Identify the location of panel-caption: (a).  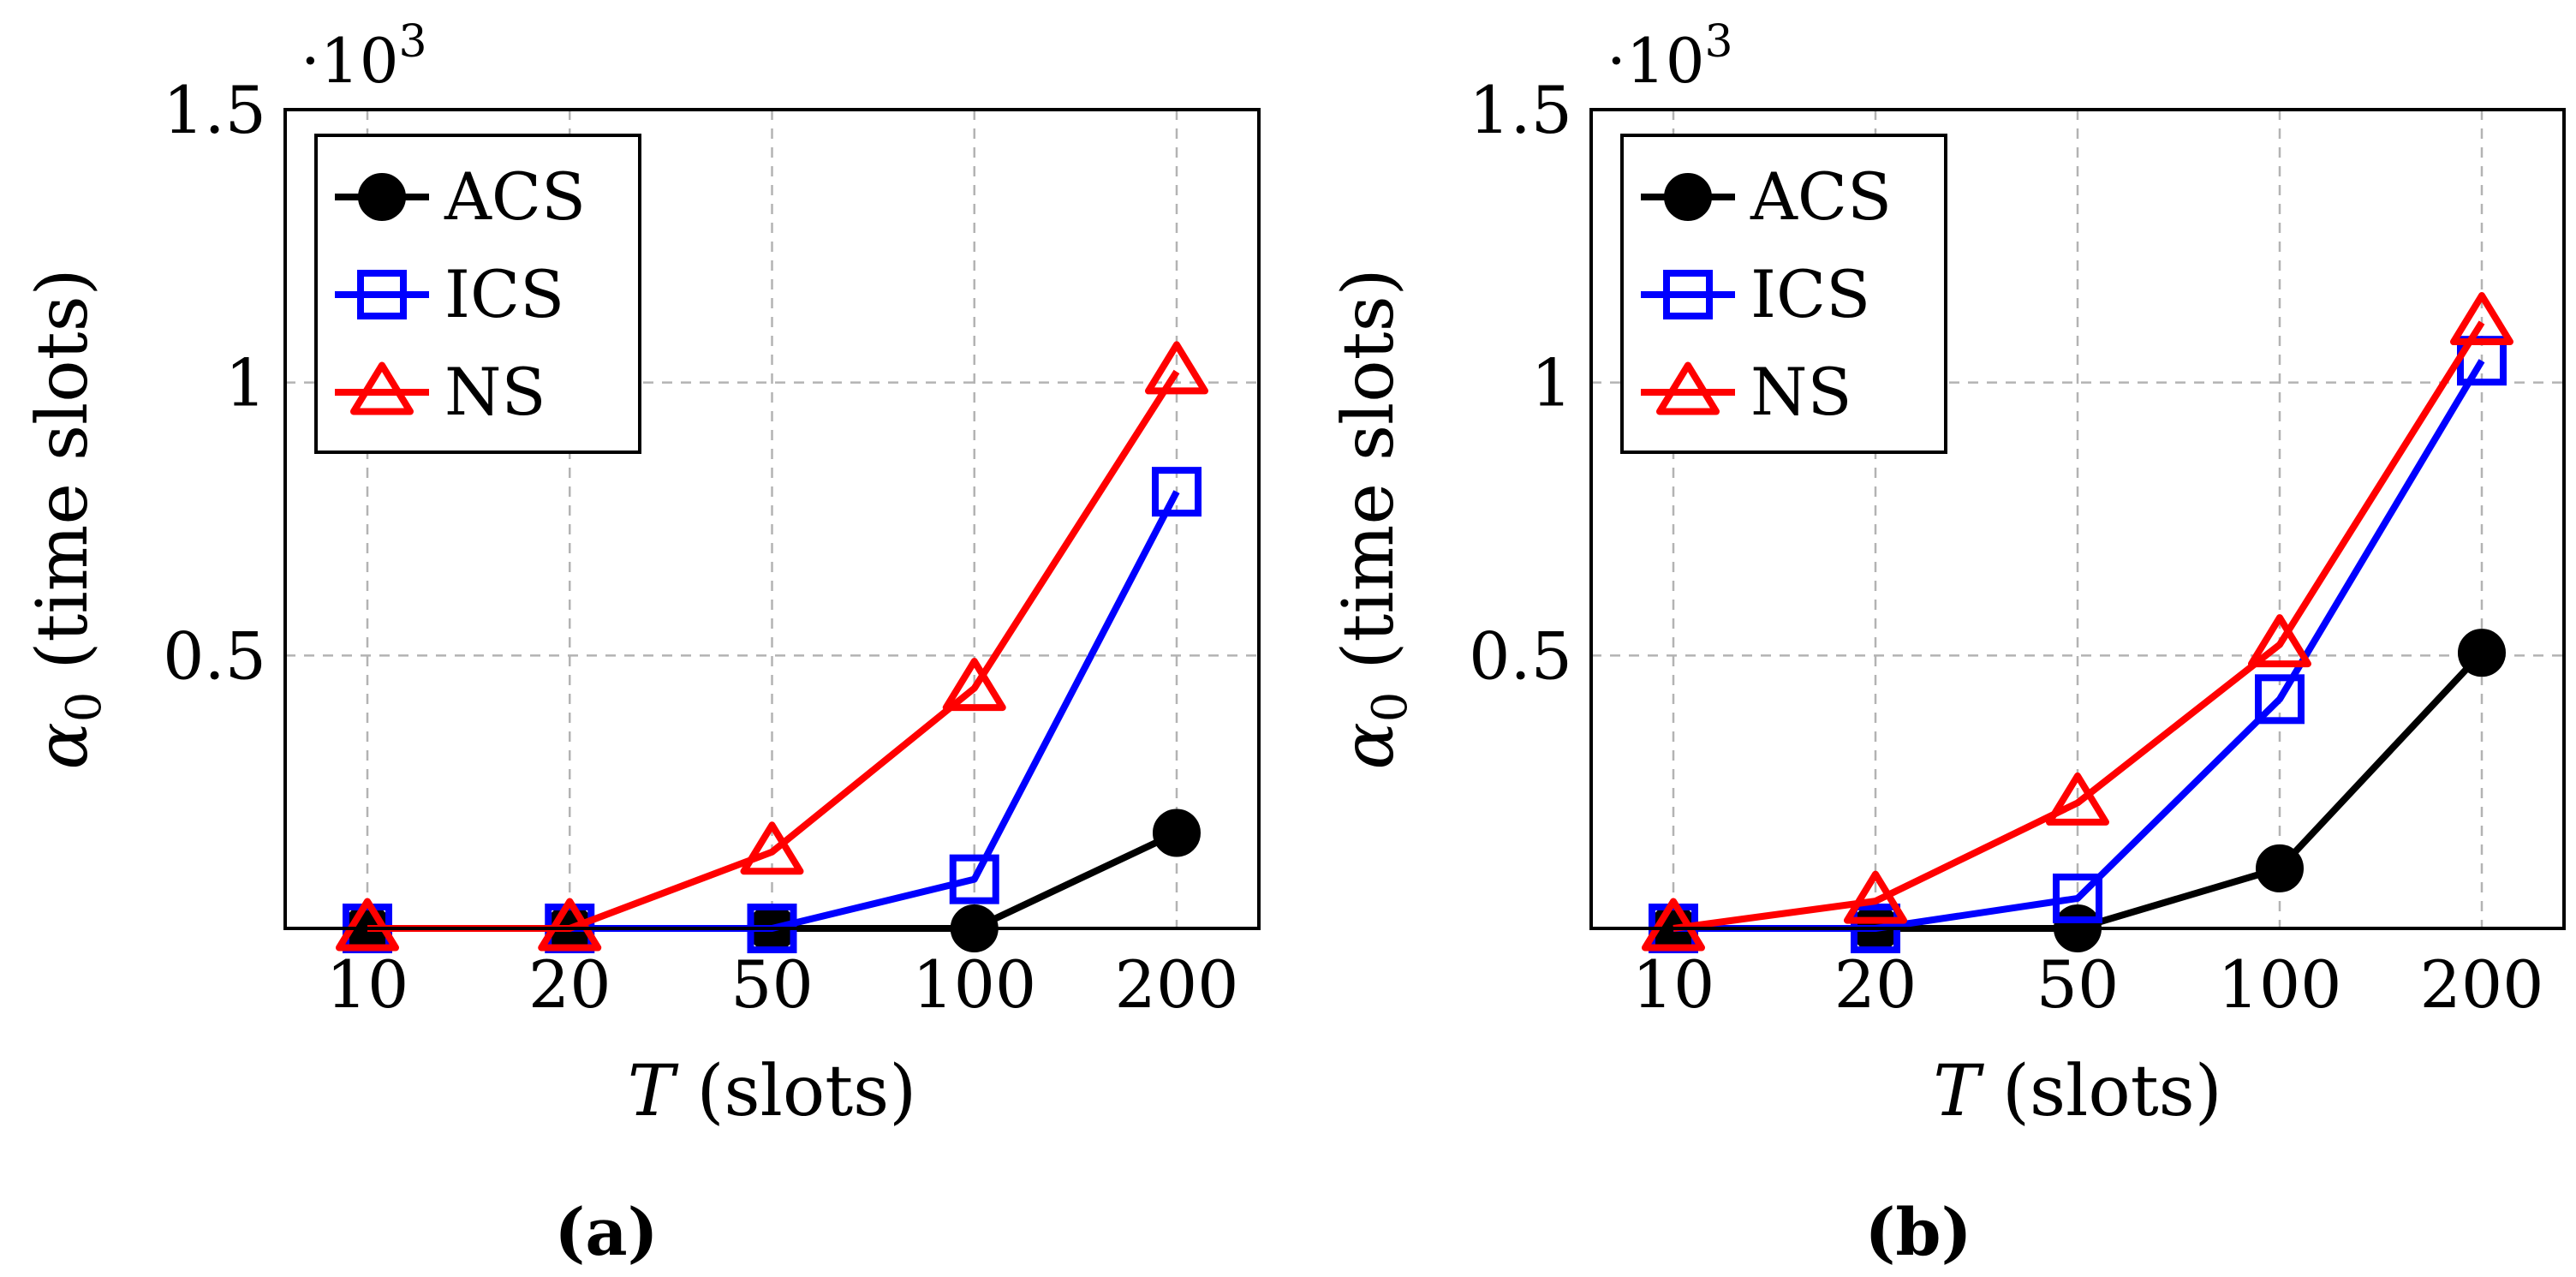
(606, 1232).